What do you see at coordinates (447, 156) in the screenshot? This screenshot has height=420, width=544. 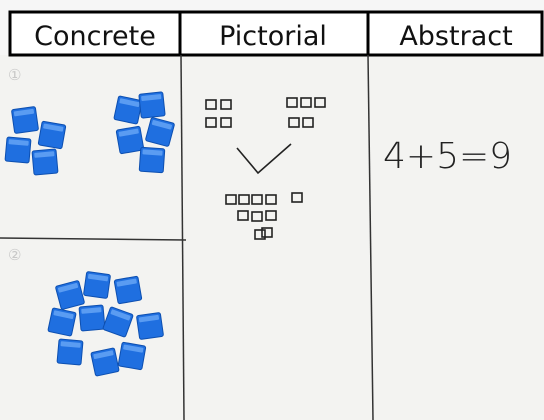 I see `equation: 4+5=9` at bounding box center [447, 156].